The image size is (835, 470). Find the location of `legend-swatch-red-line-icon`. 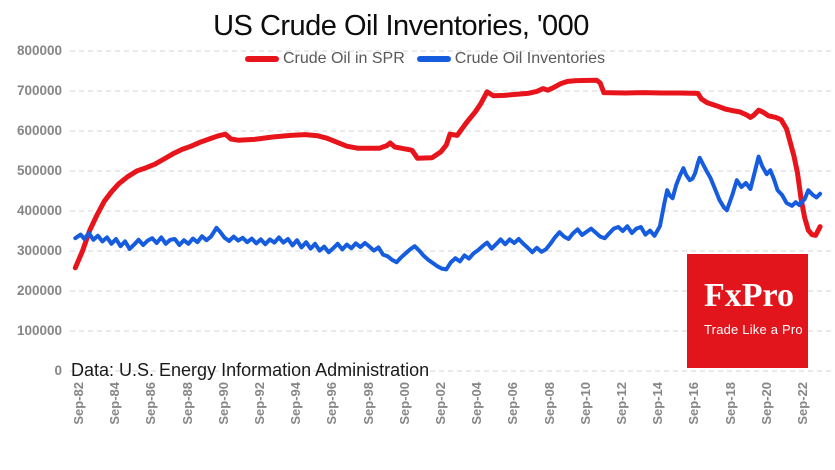

legend-swatch-red-line-icon is located at coordinates (261, 59).